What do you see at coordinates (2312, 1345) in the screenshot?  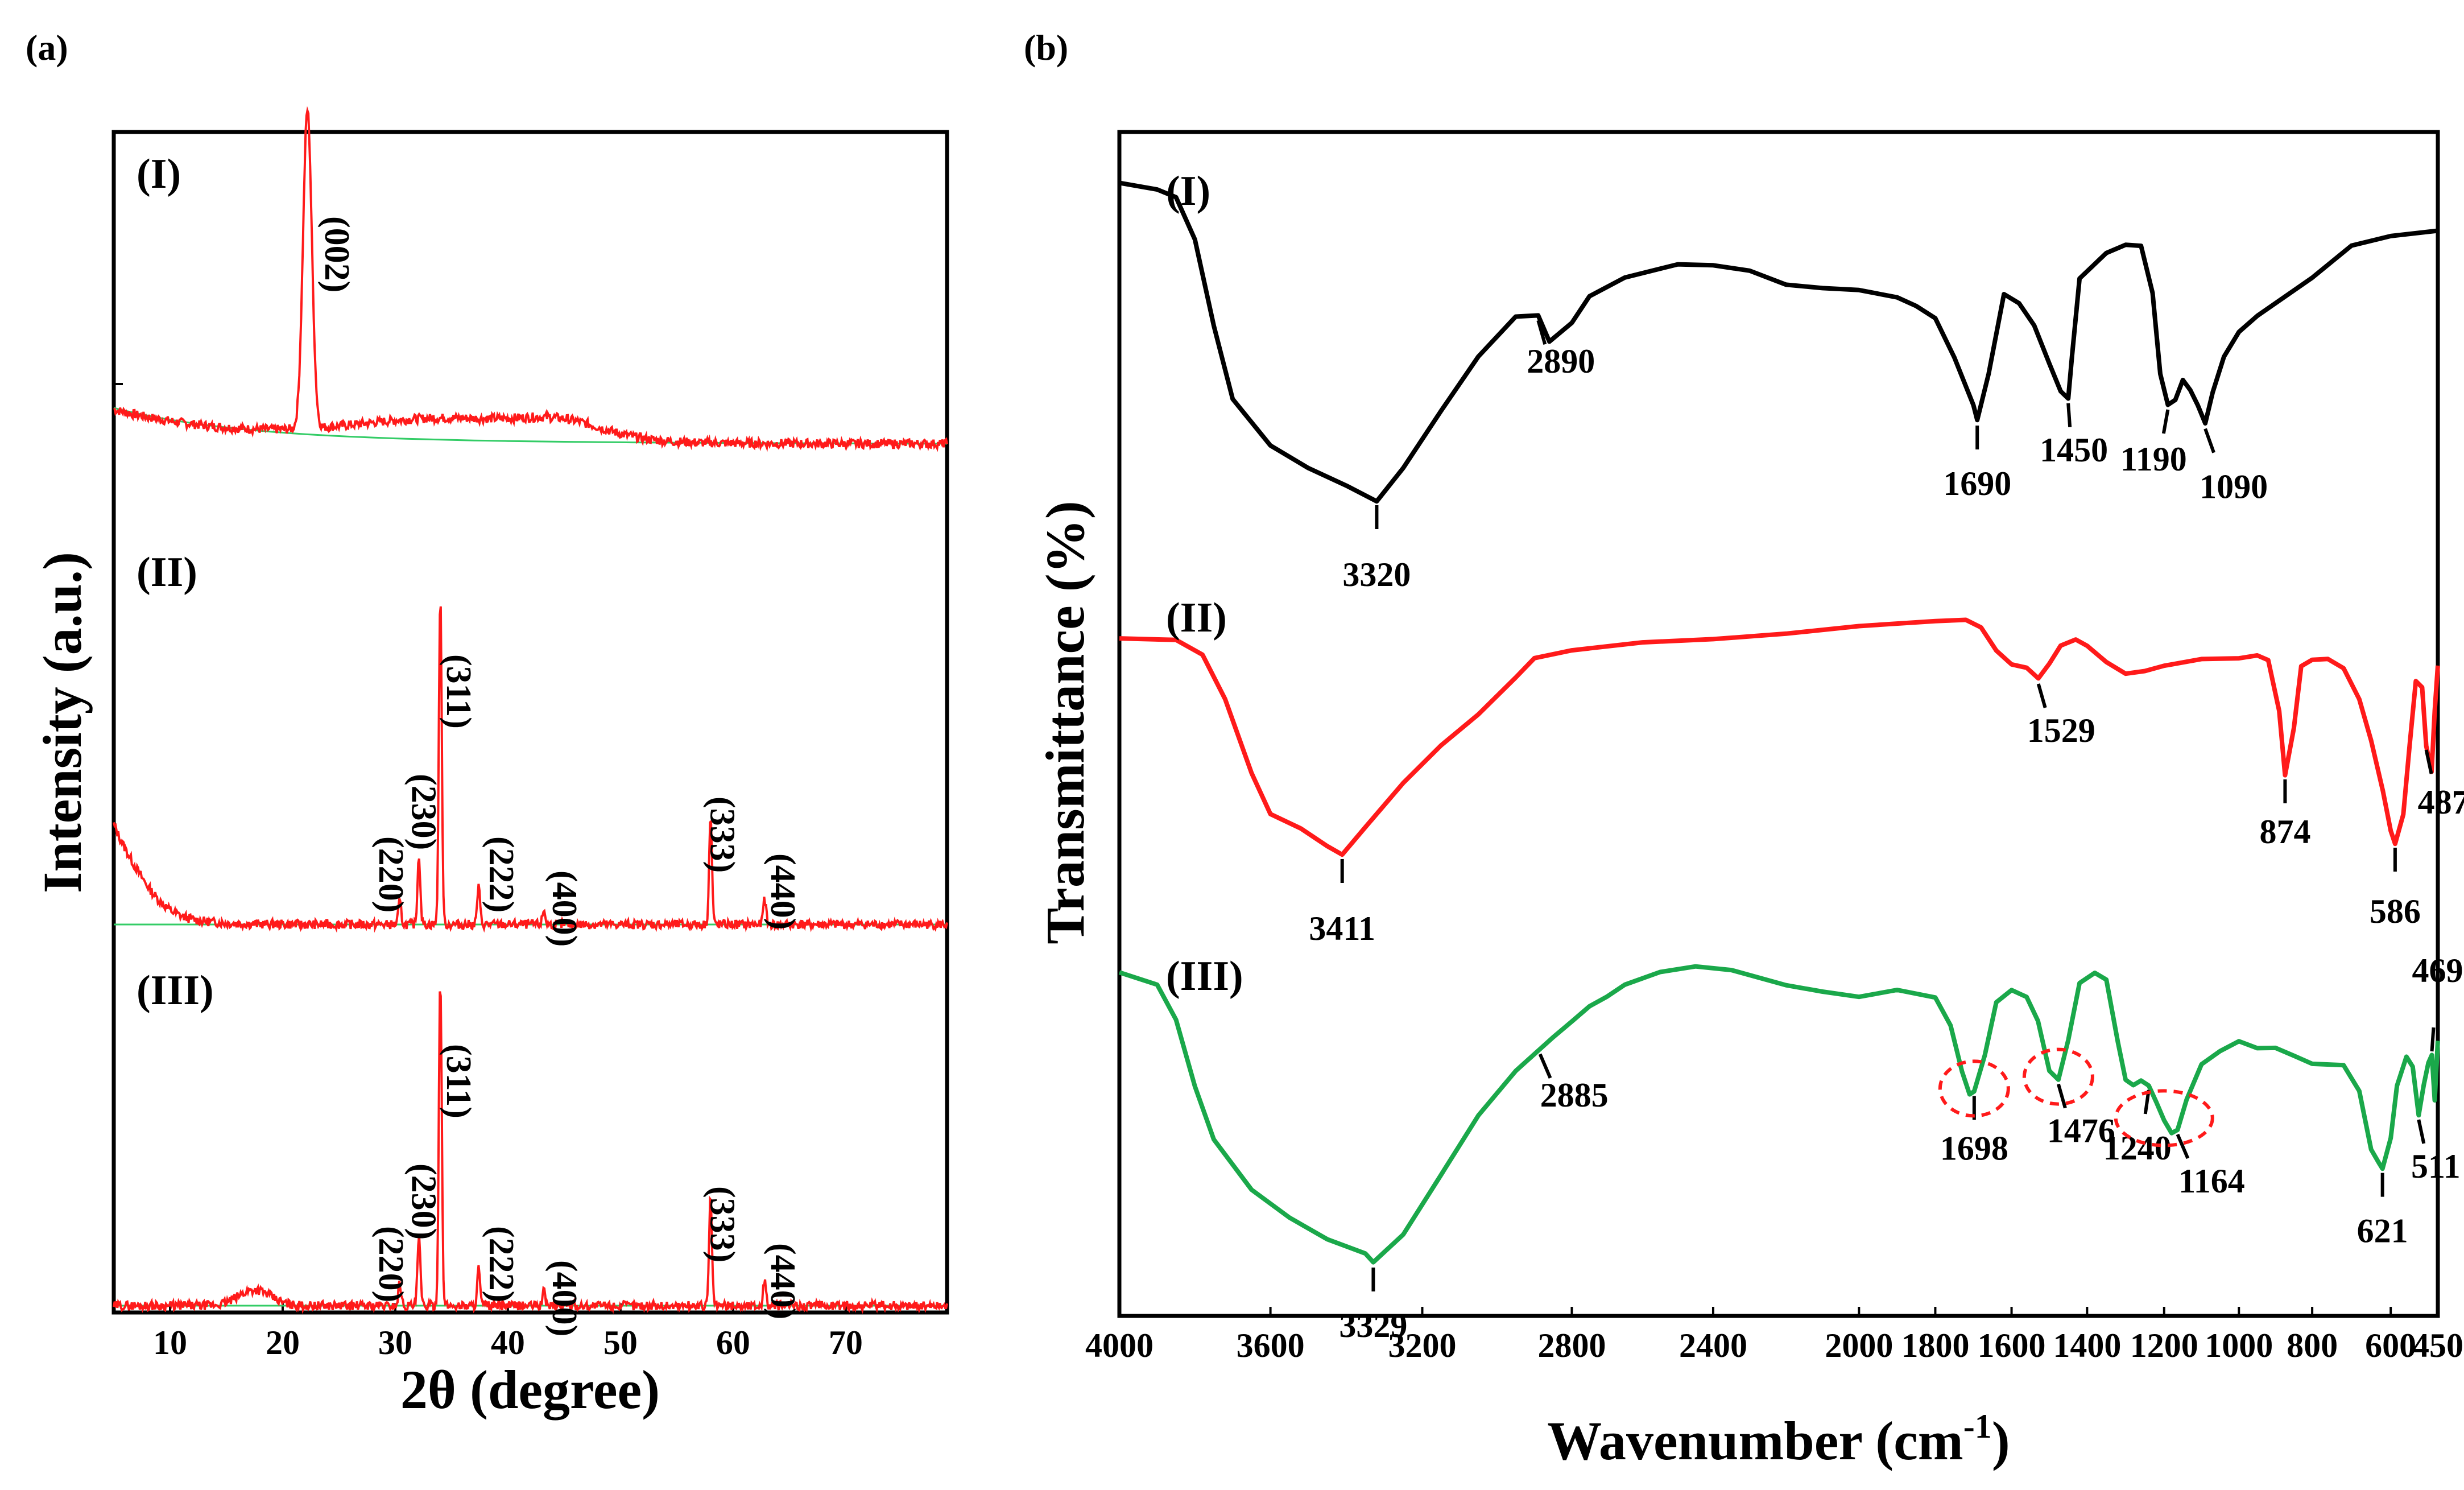 I see `ftir-x-tick-label: 800` at bounding box center [2312, 1345].